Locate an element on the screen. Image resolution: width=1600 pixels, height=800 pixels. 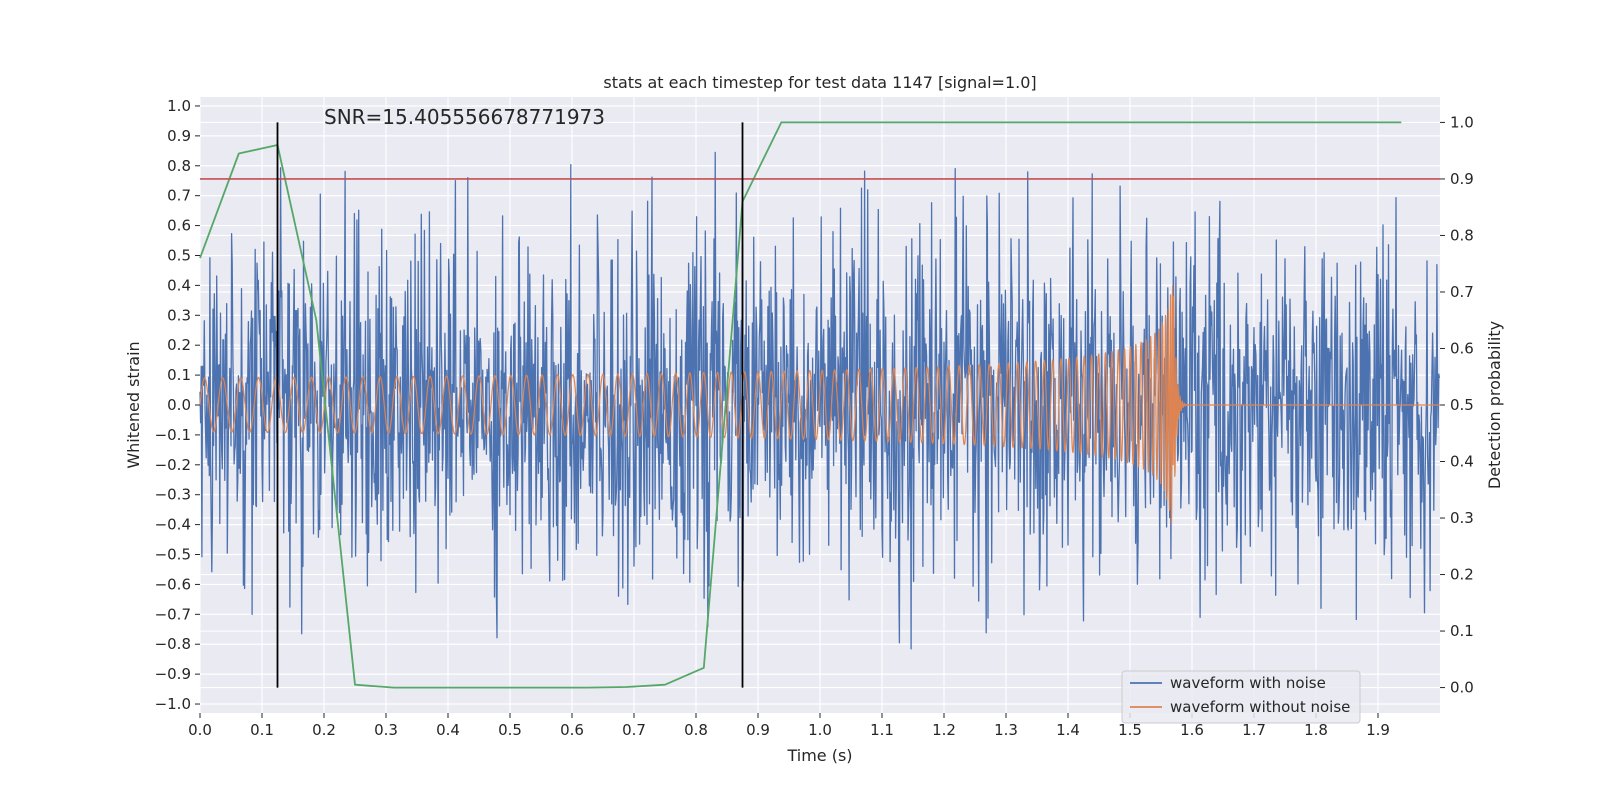
y-tick-label: −0.1 is located at coordinates (173, 435).